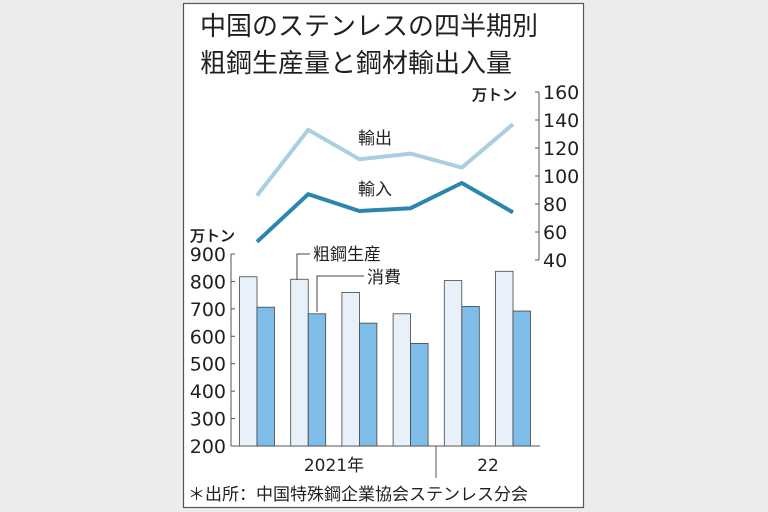  I want to click on legend-label-production: 粗鋼生産, so click(347, 255).